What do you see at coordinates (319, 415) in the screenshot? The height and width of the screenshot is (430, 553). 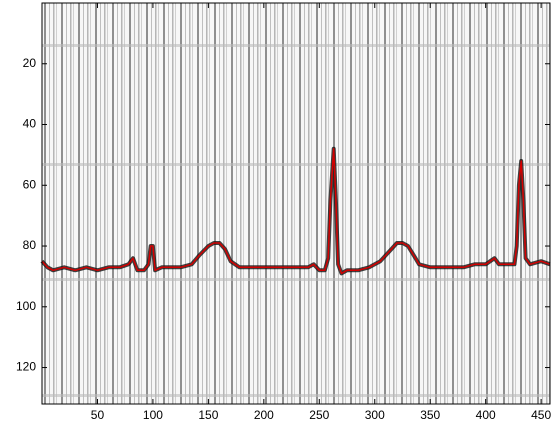 I see `x-tick-label: 250` at bounding box center [319, 415].